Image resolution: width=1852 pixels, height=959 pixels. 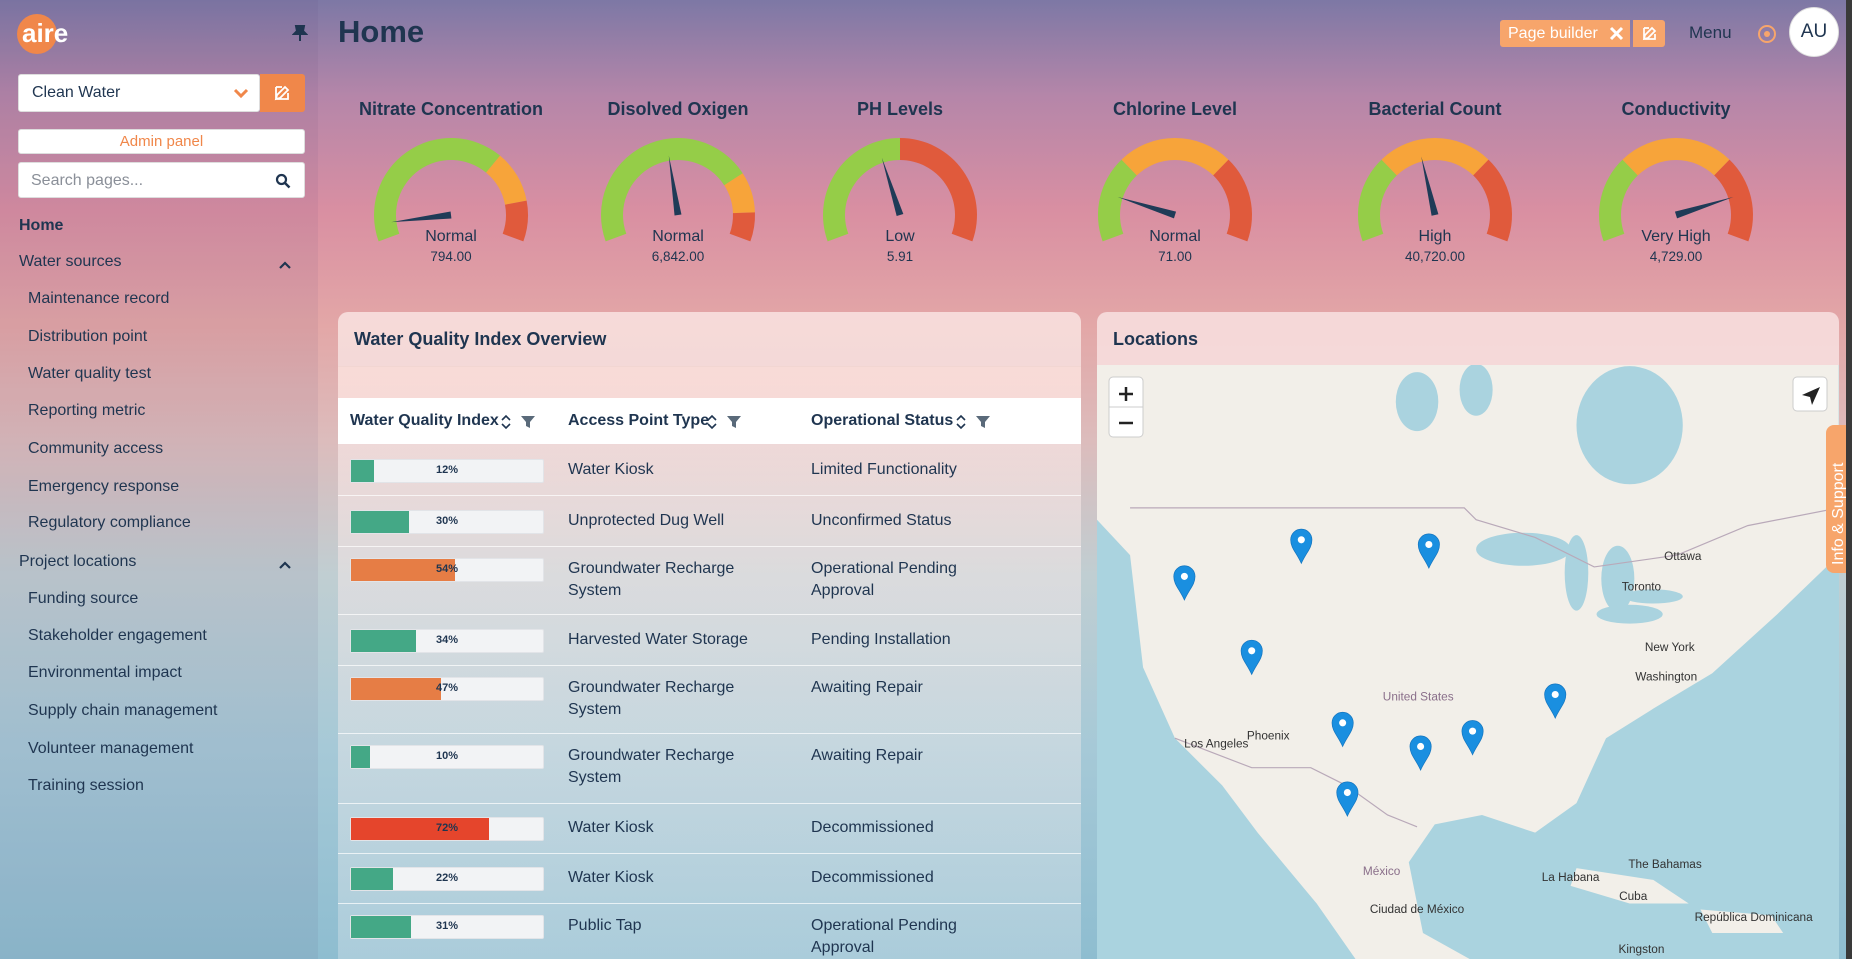 What do you see at coordinates (867, 755) in the screenshot?
I see `operational-status: Awaiting Repair` at bounding box center [867, 755].